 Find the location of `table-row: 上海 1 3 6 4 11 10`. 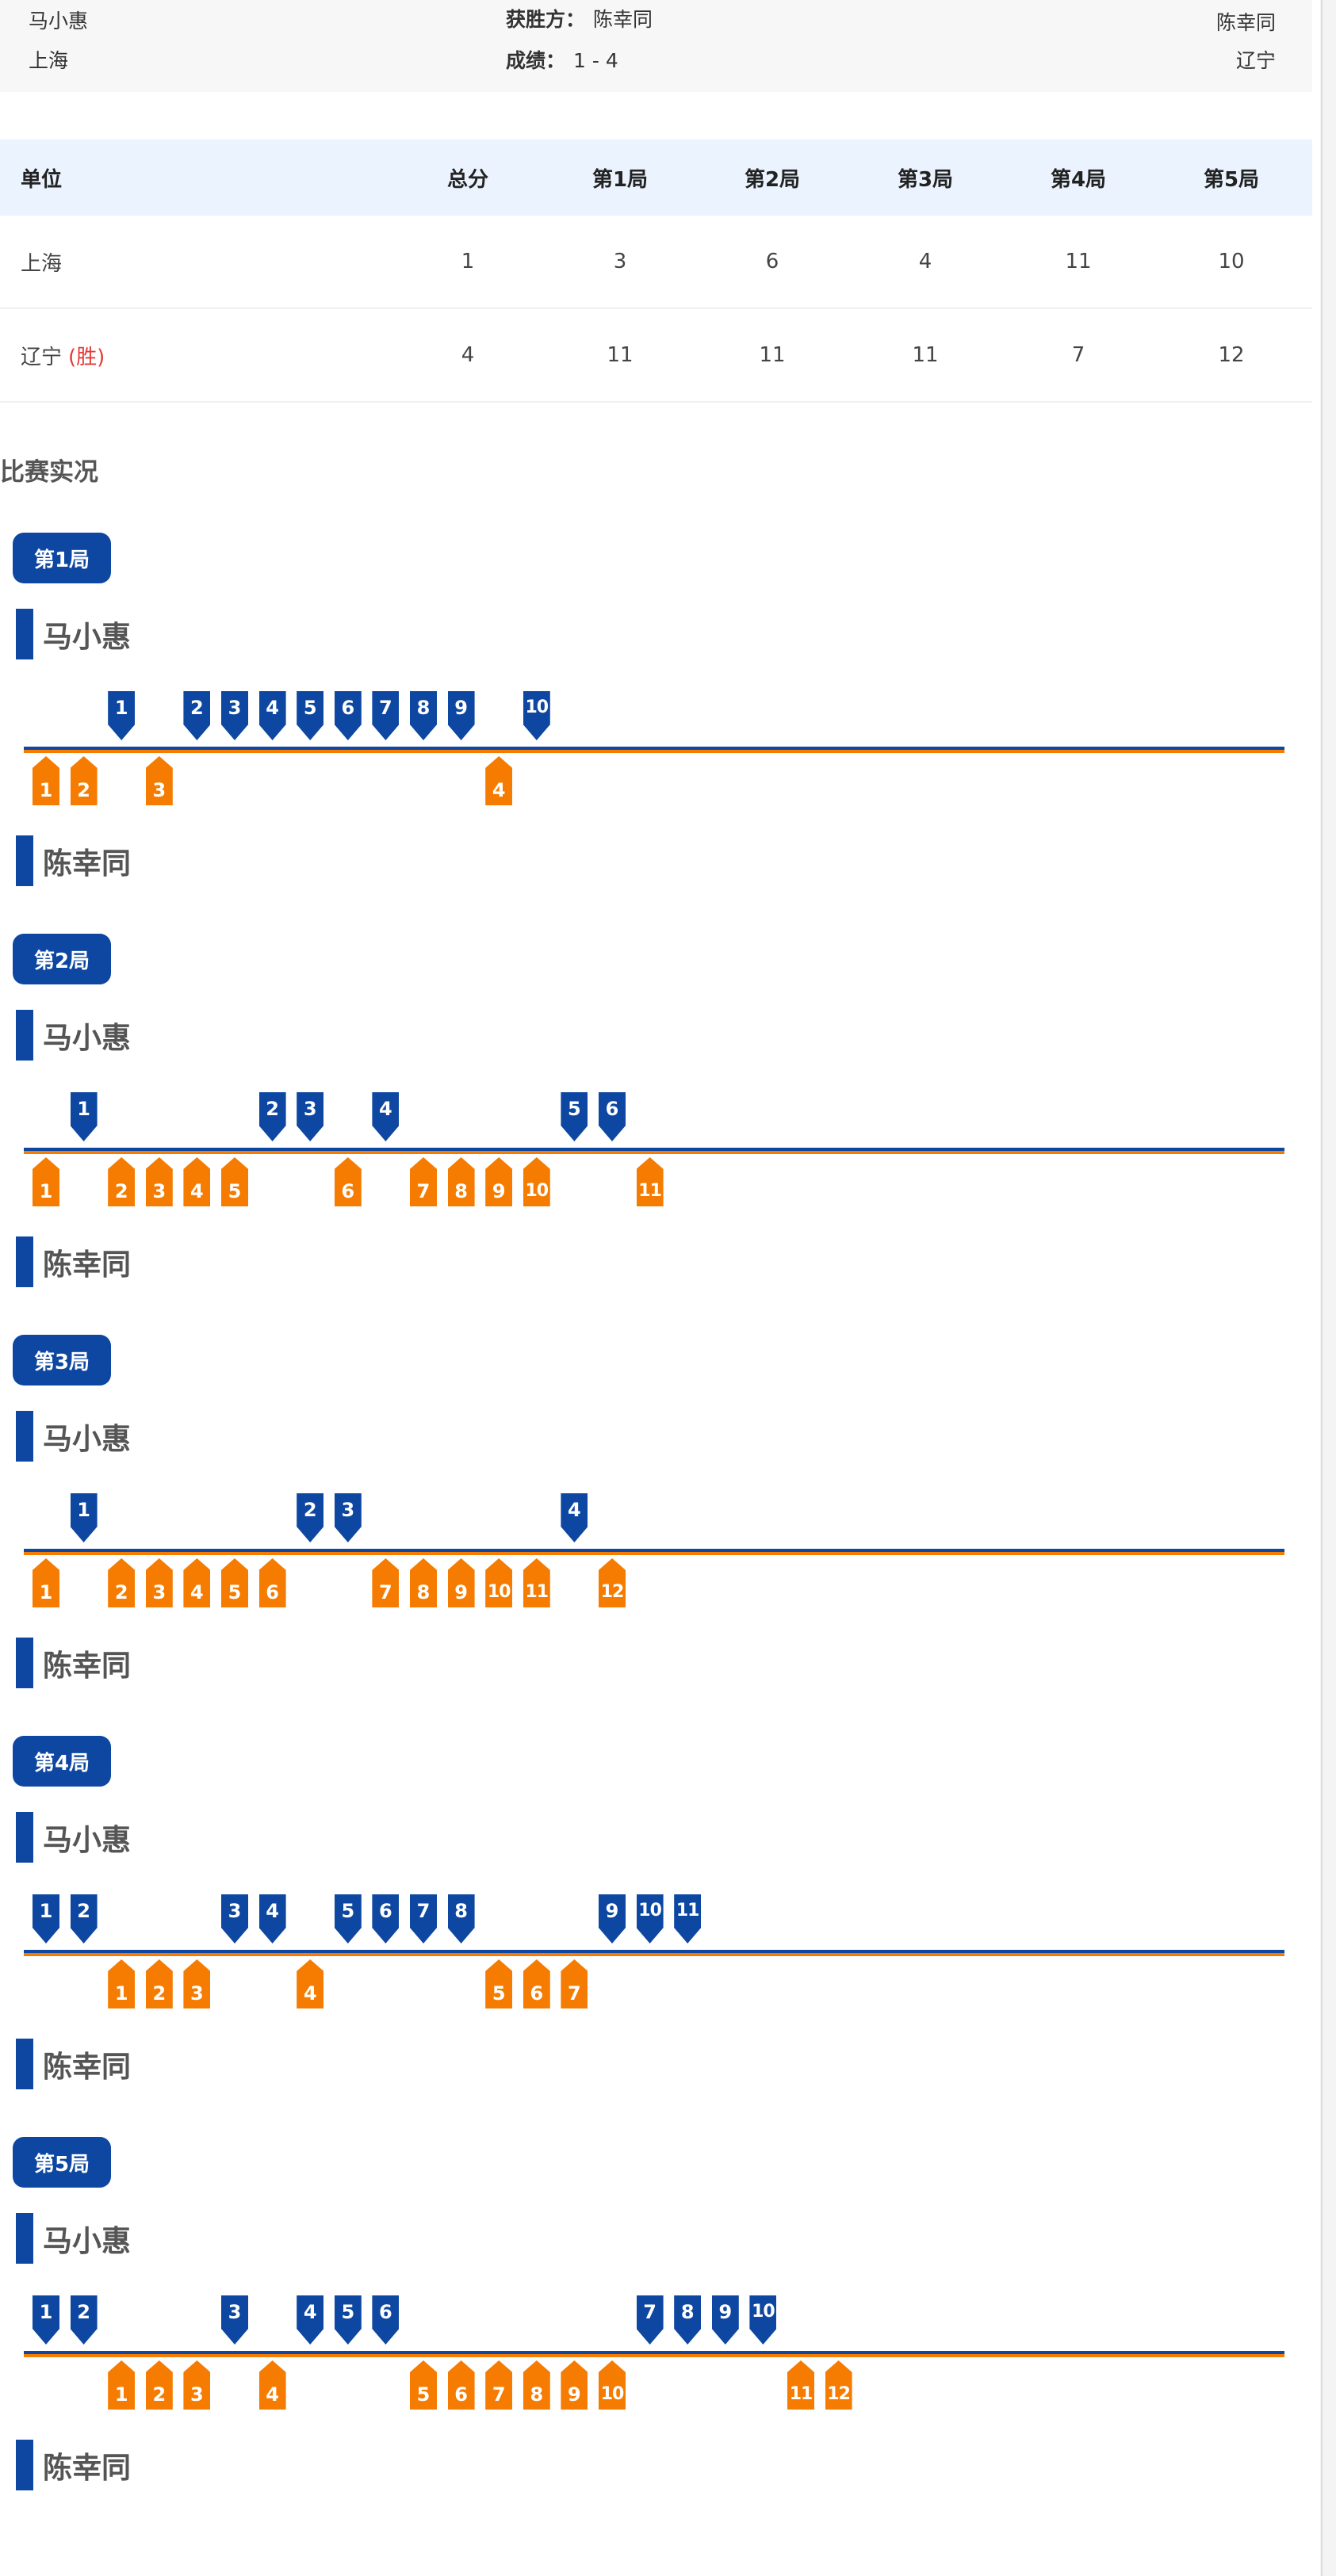

table-row: 上海 1 3 6 4 11 10 is located at coordinates (656, 262).